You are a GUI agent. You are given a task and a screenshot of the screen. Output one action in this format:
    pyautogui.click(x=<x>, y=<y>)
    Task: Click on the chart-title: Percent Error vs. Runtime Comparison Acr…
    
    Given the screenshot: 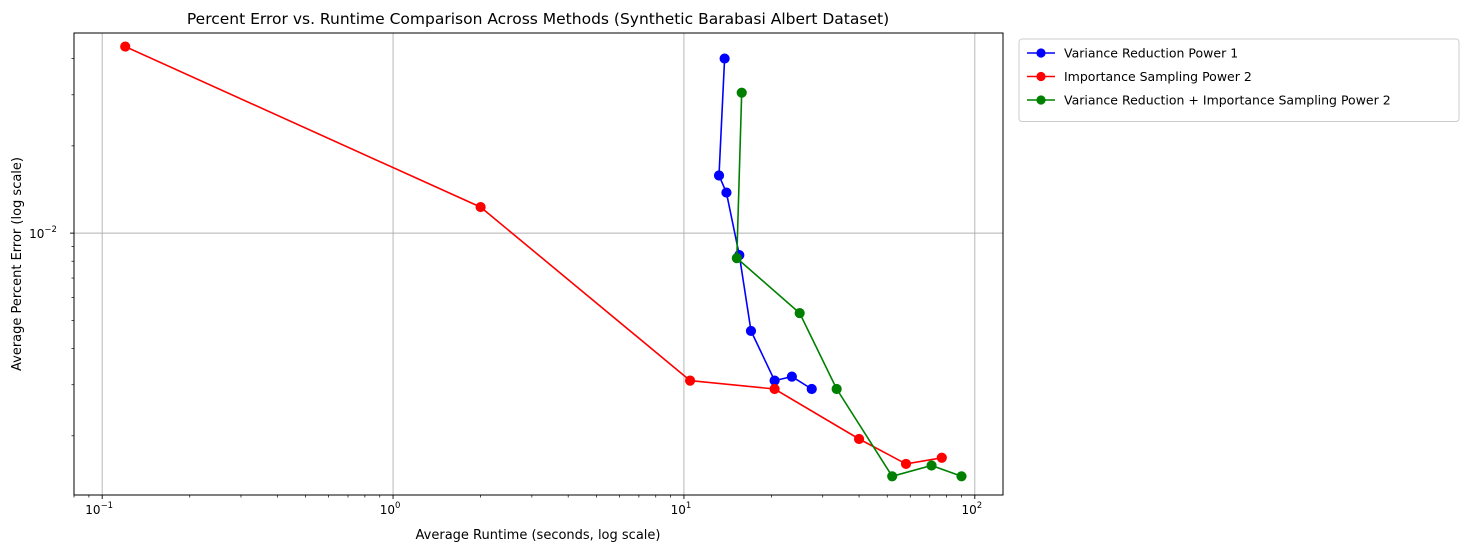 What is the action you would take?
    pyautogui.click(x=538, y=19)
    